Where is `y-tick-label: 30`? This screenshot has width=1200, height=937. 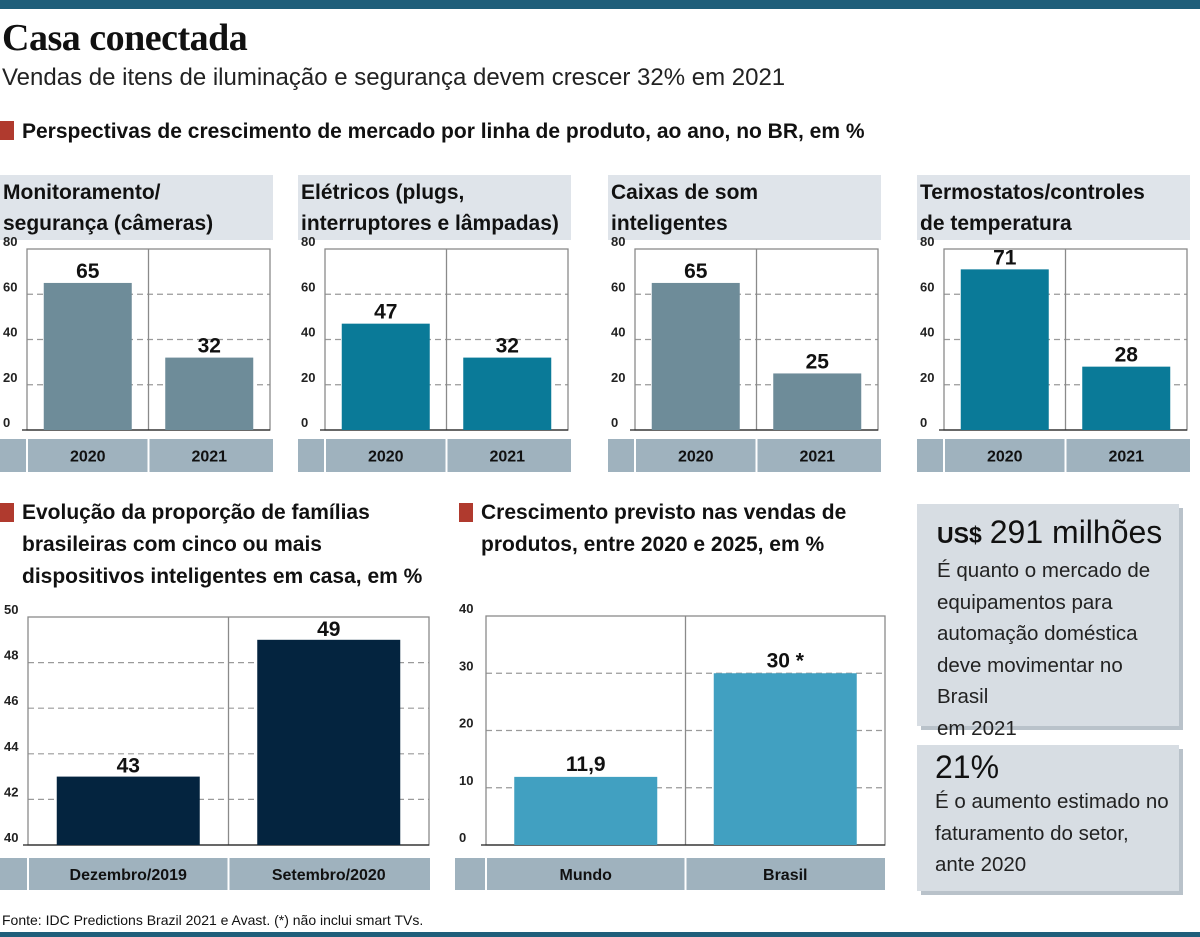
y-tick-label: 30 is located at coordinates (466, 665).